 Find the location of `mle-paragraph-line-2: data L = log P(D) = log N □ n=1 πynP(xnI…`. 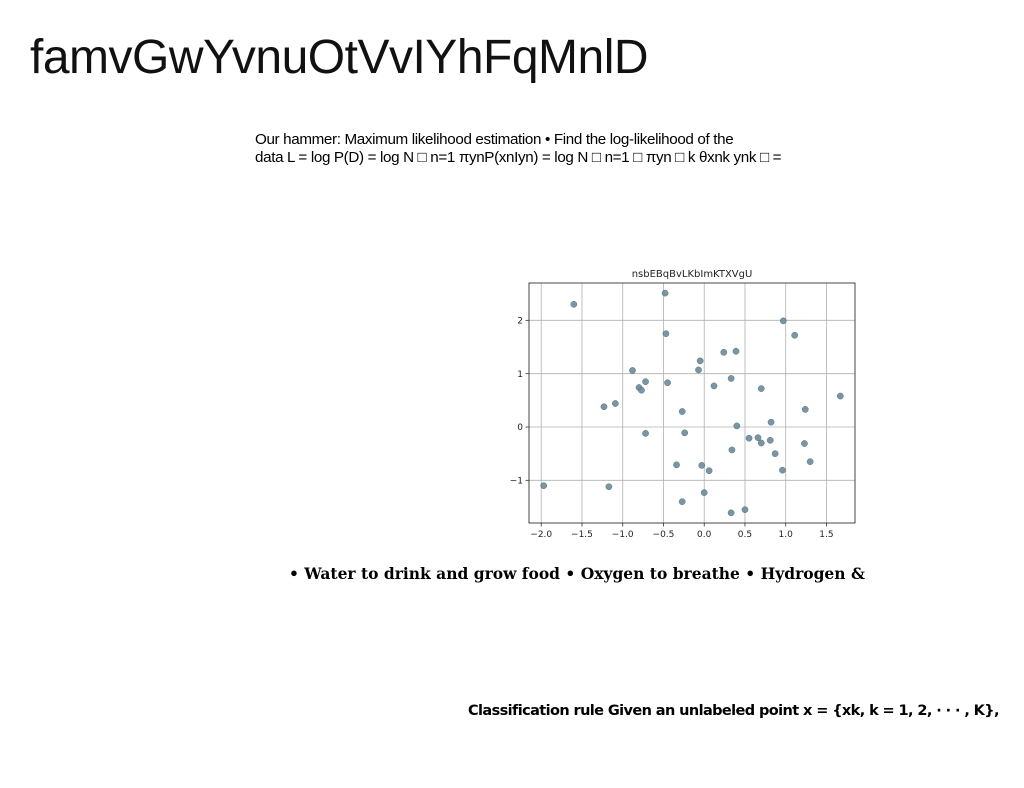

mle-paragraph-line-2: data L = log P(D) = log N □ n=1 πynP(xnI… is located at coordinates (518, 157).